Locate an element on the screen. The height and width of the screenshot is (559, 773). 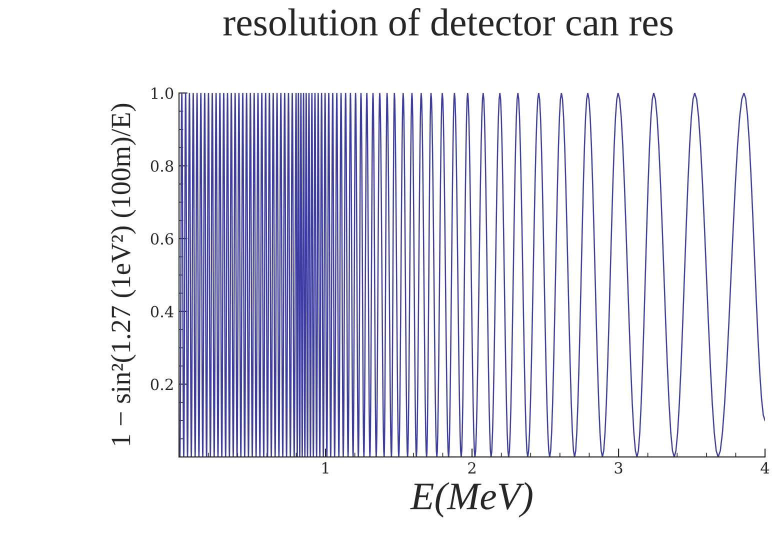
x-axis-title: E(MeV) is located at coordinates (471, 500).